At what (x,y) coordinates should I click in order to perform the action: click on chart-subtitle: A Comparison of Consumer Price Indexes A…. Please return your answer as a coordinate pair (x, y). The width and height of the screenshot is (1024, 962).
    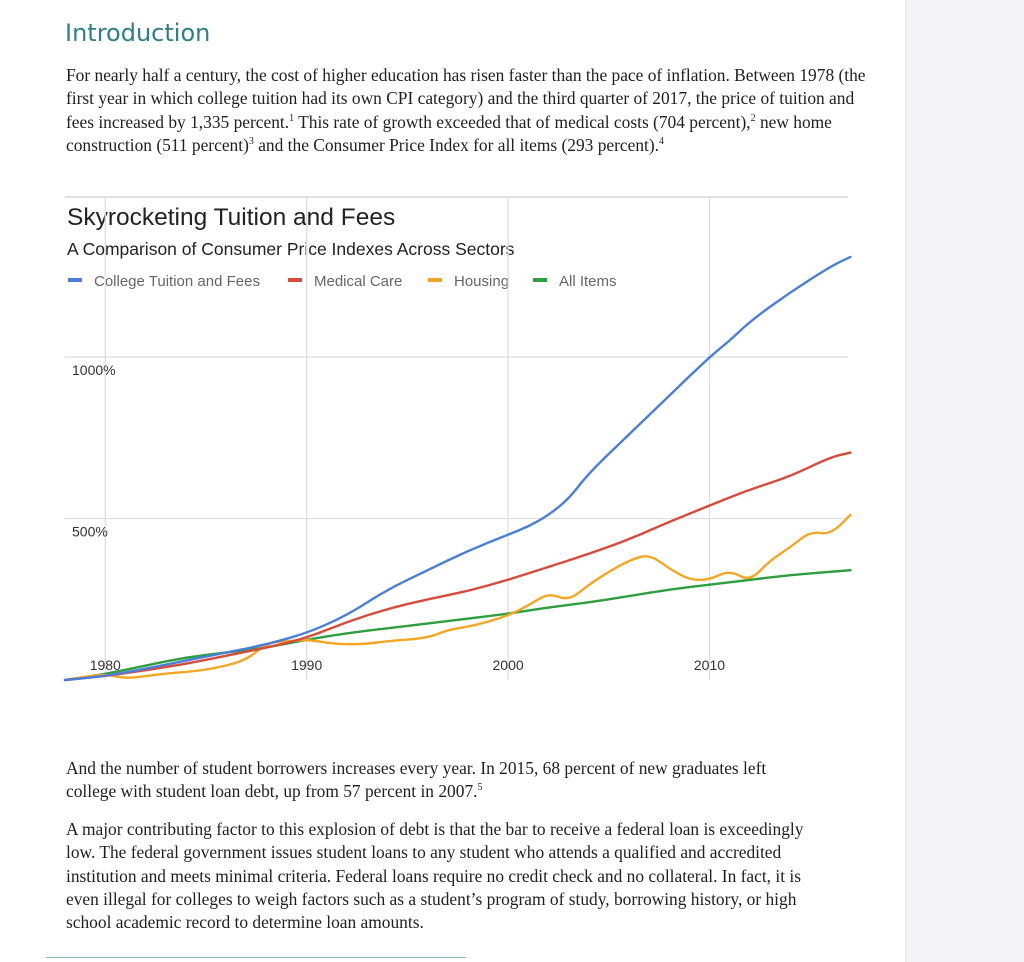
    Looking at the image, I should click on (291, 249).